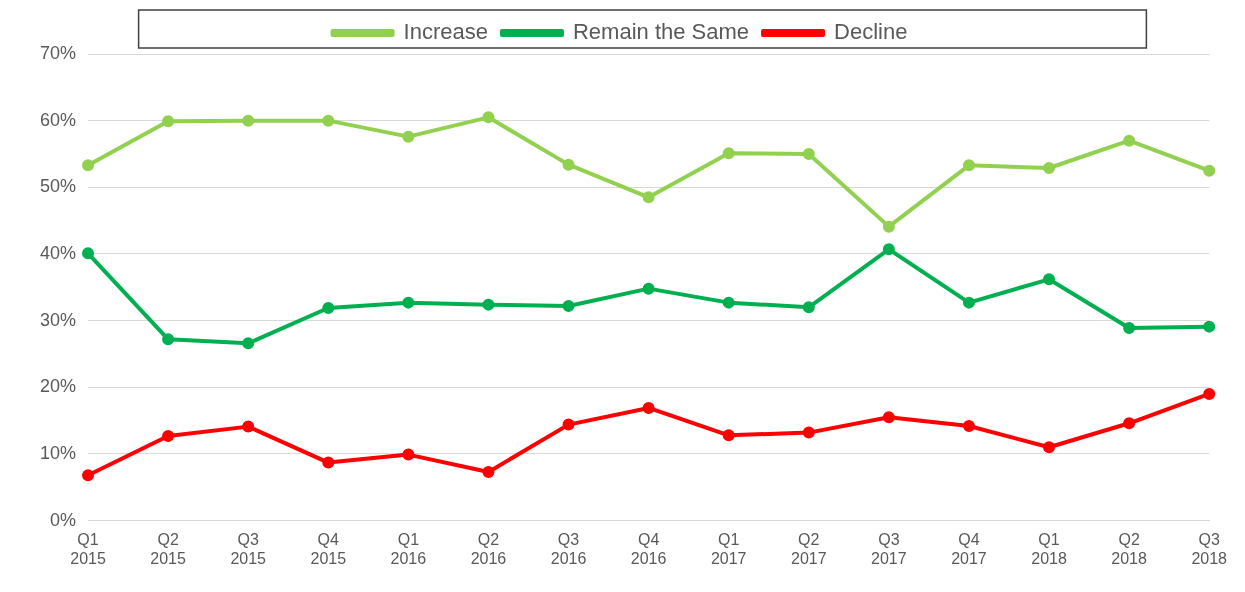 Image resolution: width=1245 pixels, height=592 pixels. I want to click on y-tick-label: 30%, so click(58, 319).